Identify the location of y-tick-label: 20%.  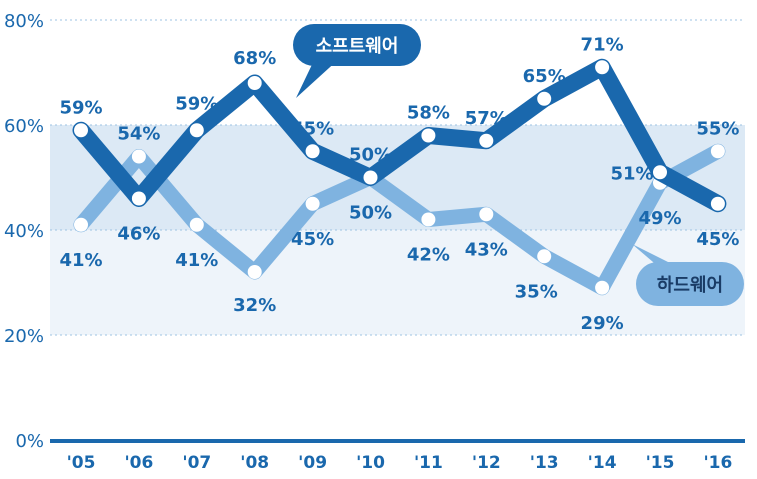
(24, 336).